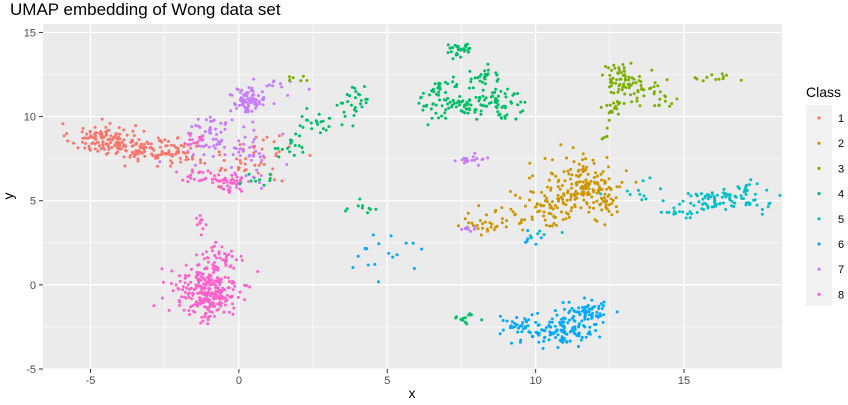 The width and height of the screenshot is (848, 405). I want to click on legend-label: 8, so click(841, 295).